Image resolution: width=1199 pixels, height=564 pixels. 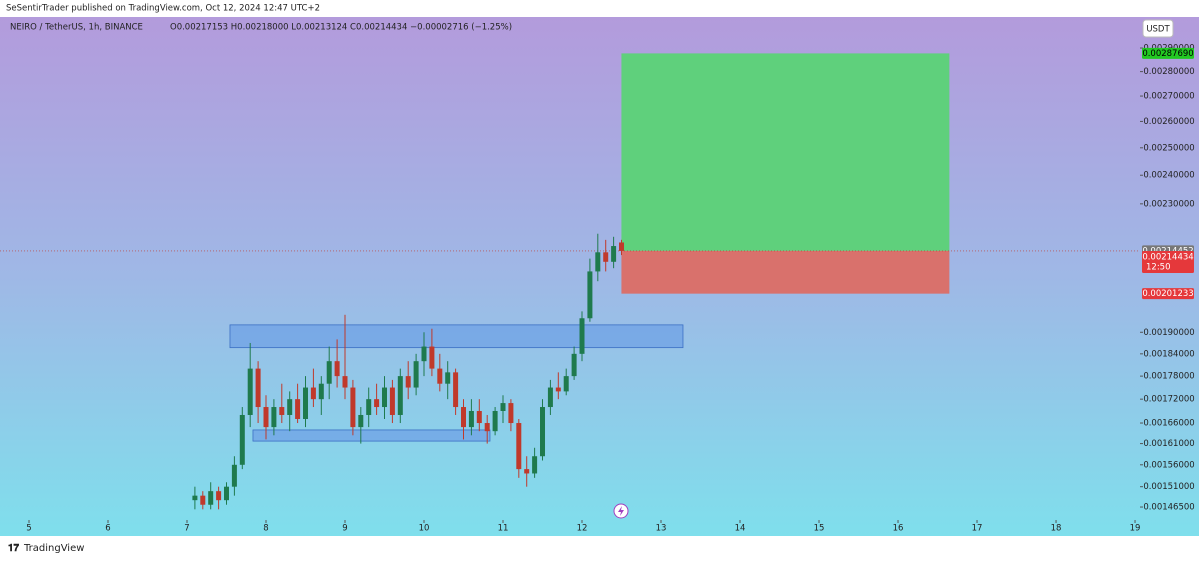 What do you see at coordinates (1168, 354) in the screenshot?
I see `y-tick-label: 0.00184000` at bounding box center [1168, 354].